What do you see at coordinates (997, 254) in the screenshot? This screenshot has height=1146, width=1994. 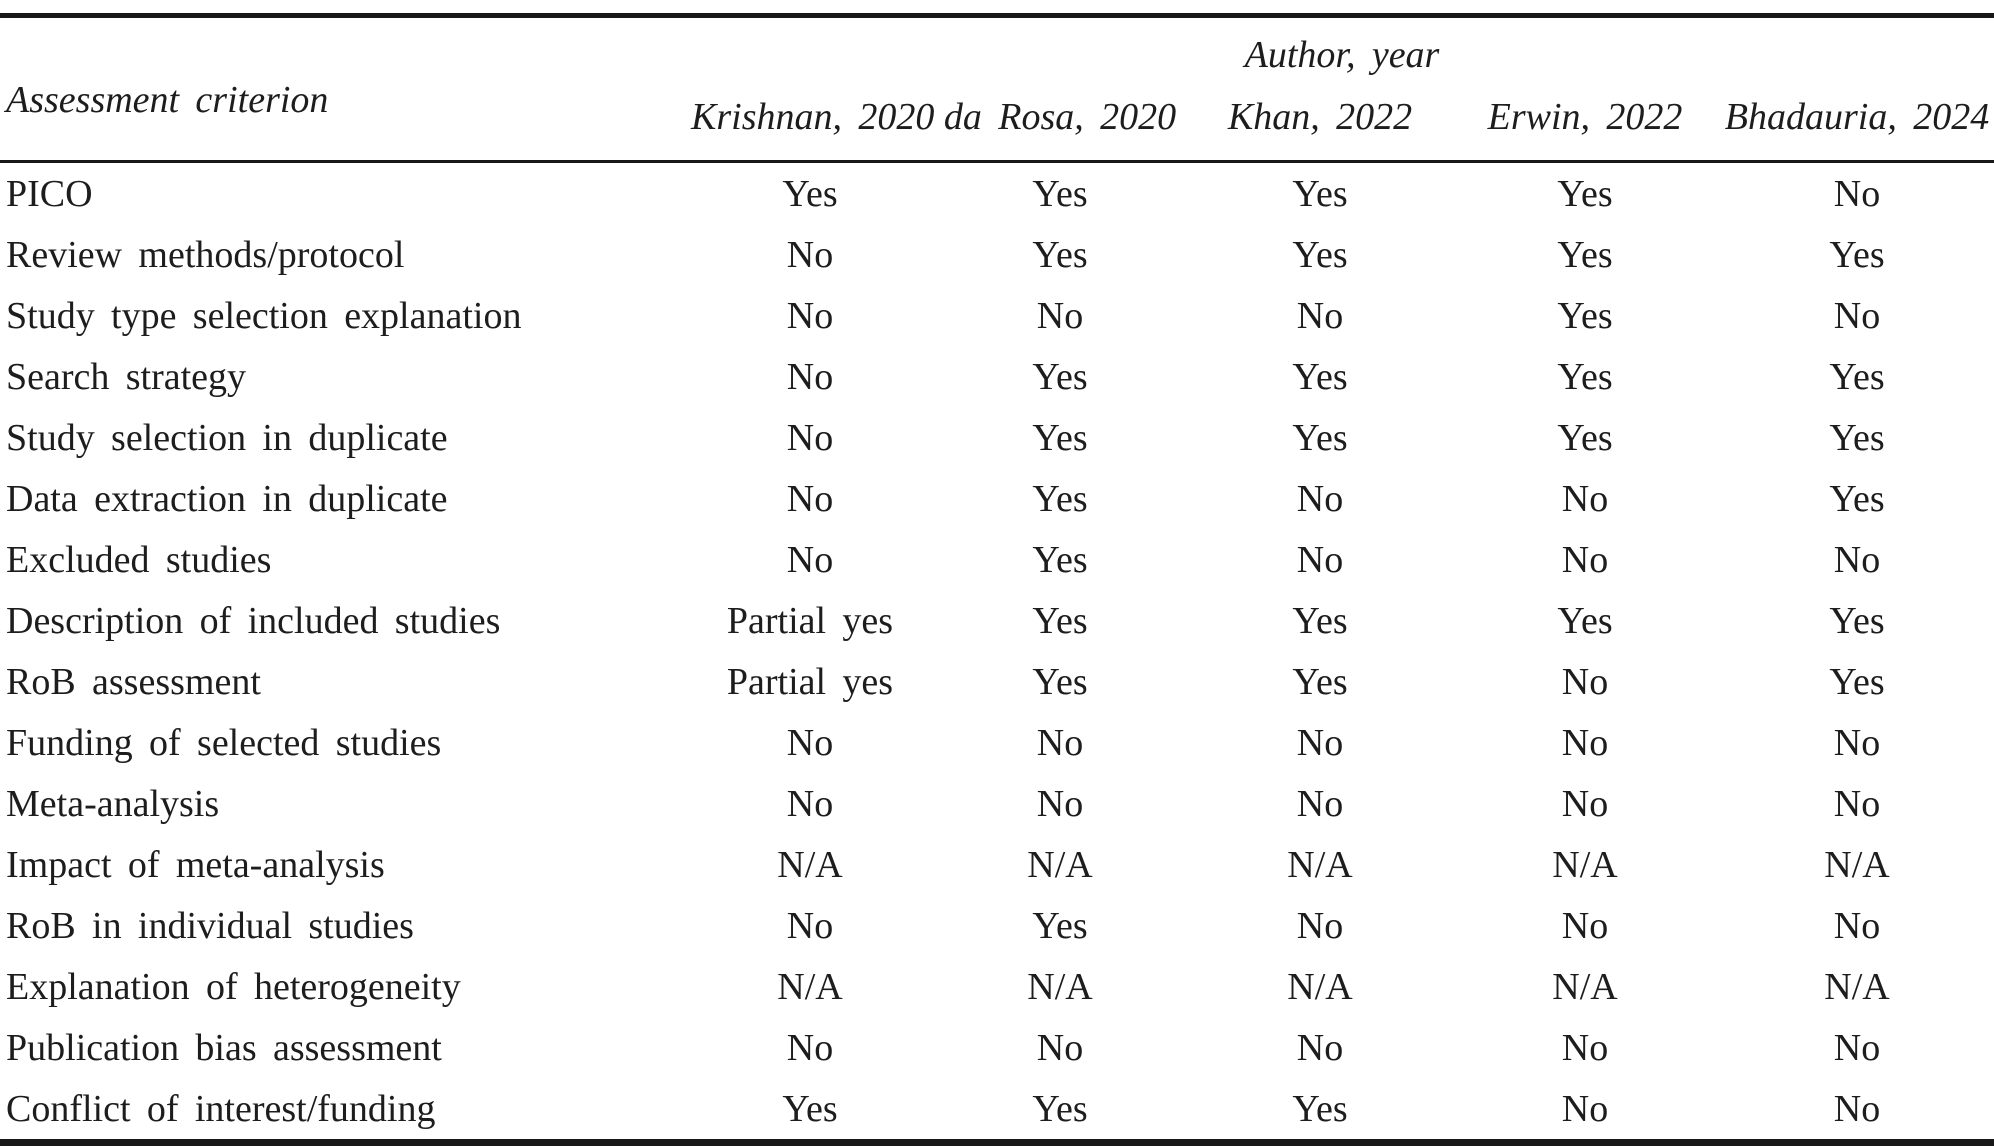 I see `table-row: Review methods/protocol No Yes Yes Yes Yes` at bounding box center [997, 254].